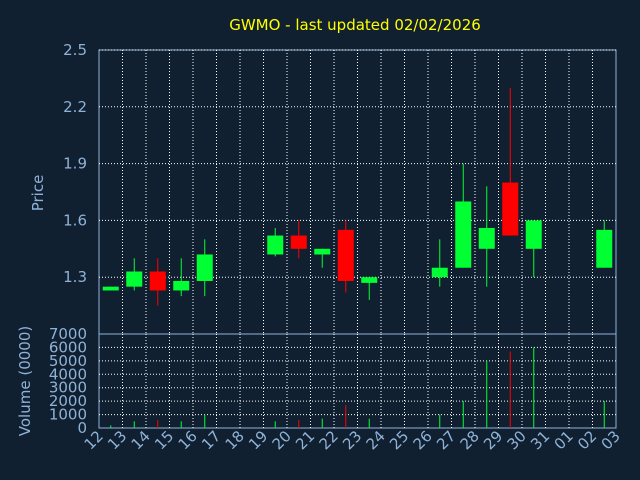 This screenshot has height=480, width=640. I want to click on x-tick-label: 01, so click(564, 440).